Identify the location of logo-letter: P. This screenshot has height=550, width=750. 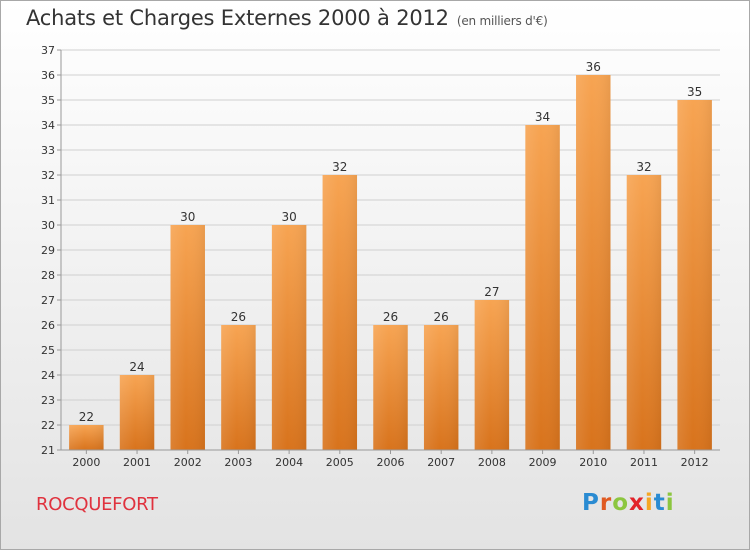
(591, 503).